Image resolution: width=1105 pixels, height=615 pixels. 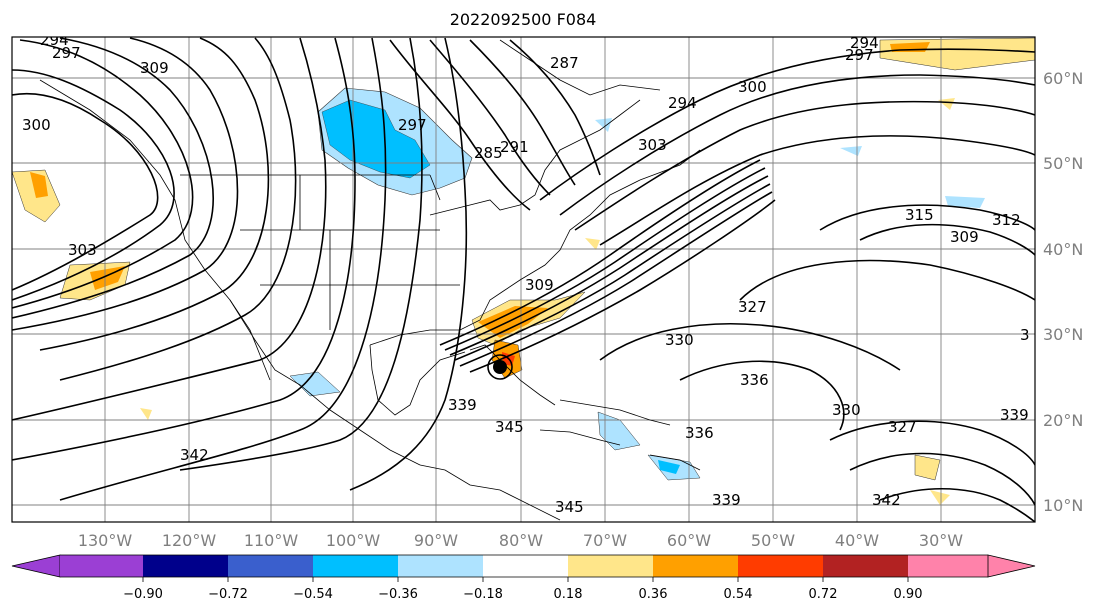 What do you see at coordinates (271, 540) in the screenshot?
I see `lon-label: 110°W` at bounding box center [271, 540].